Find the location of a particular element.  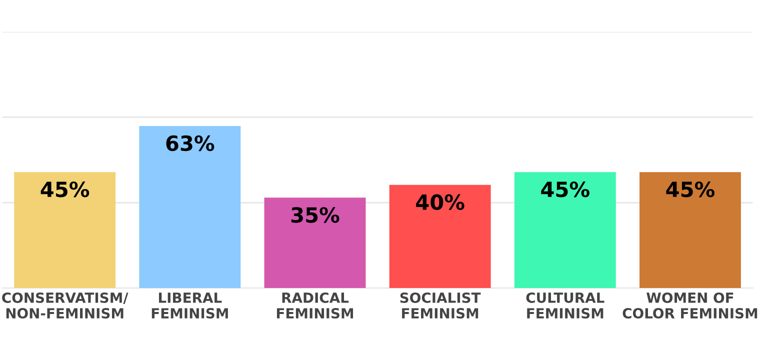

data-label: 35% is located at coordinates (315, 215).